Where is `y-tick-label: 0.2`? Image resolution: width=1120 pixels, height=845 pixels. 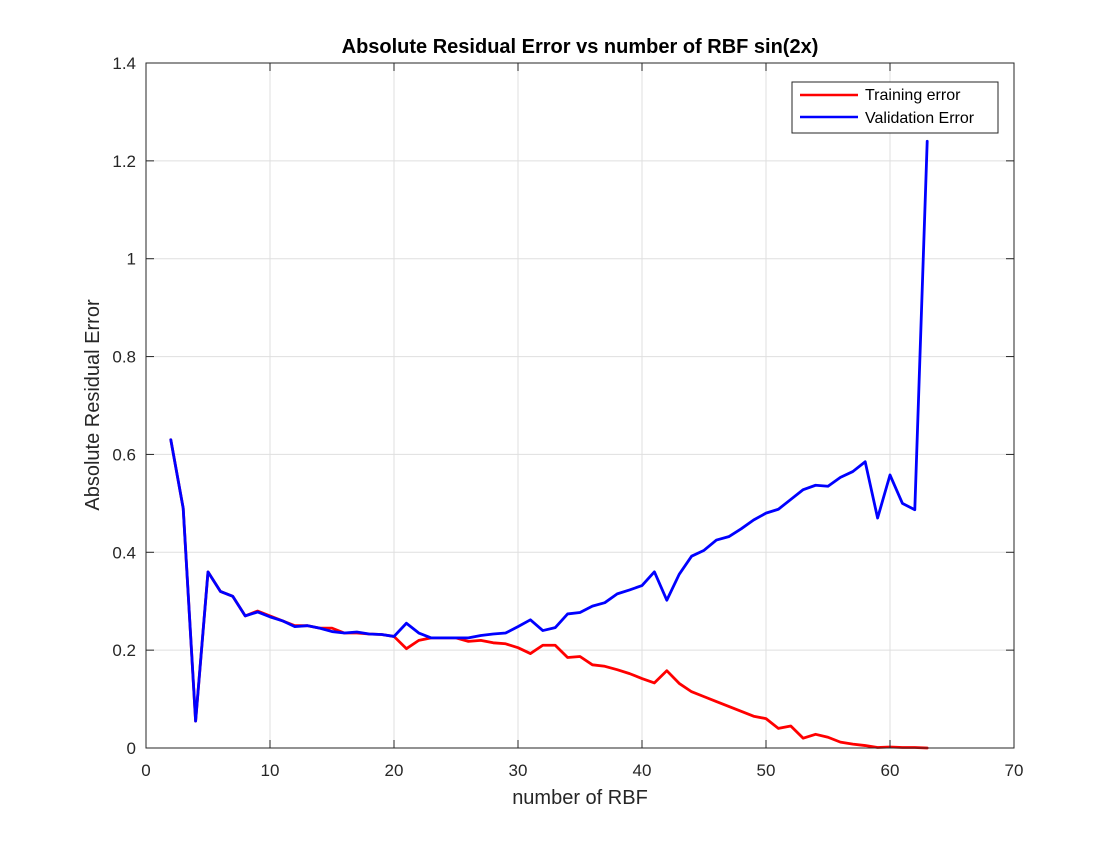
y-tick-label: 0.2 is located at coordinates (124, 650).